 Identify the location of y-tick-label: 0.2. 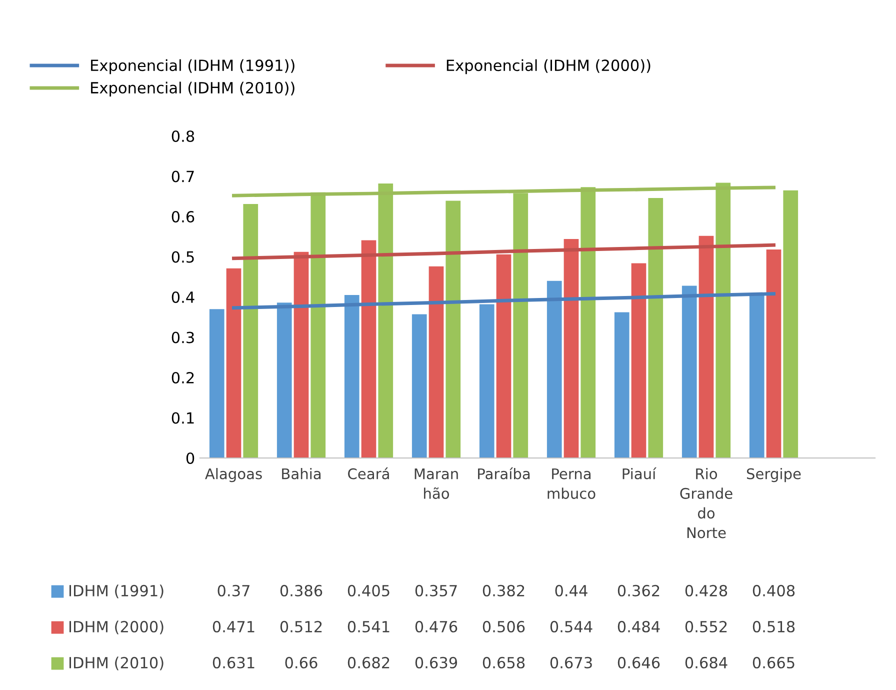
(183, 378).